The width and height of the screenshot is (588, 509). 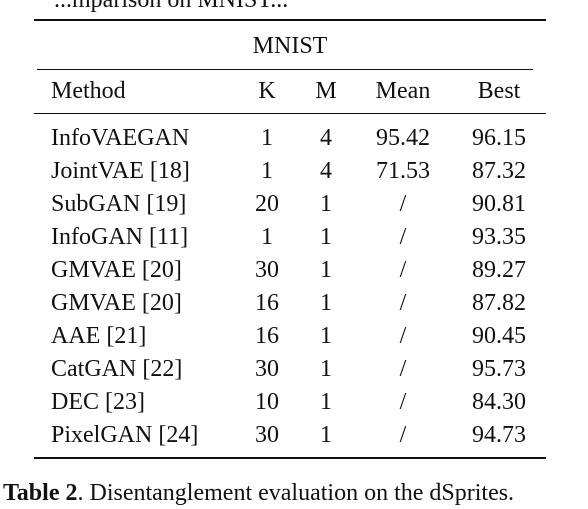 I want to click on best-cell: 84.30, so click(x=499, y=402).